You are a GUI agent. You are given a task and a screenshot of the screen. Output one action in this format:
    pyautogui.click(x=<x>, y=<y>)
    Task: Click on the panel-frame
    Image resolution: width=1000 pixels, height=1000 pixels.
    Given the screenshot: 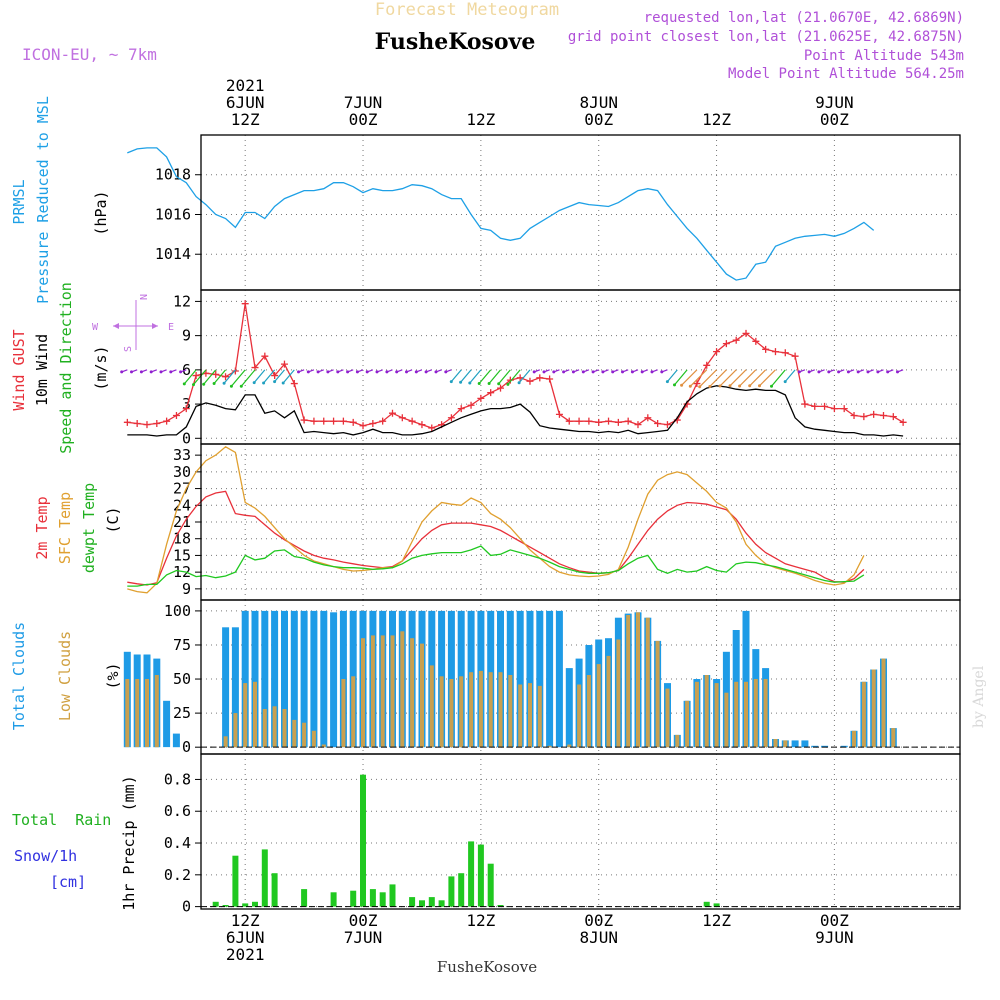 What is the action you would take?
    pyautogui.click(x=580, y=212)
    